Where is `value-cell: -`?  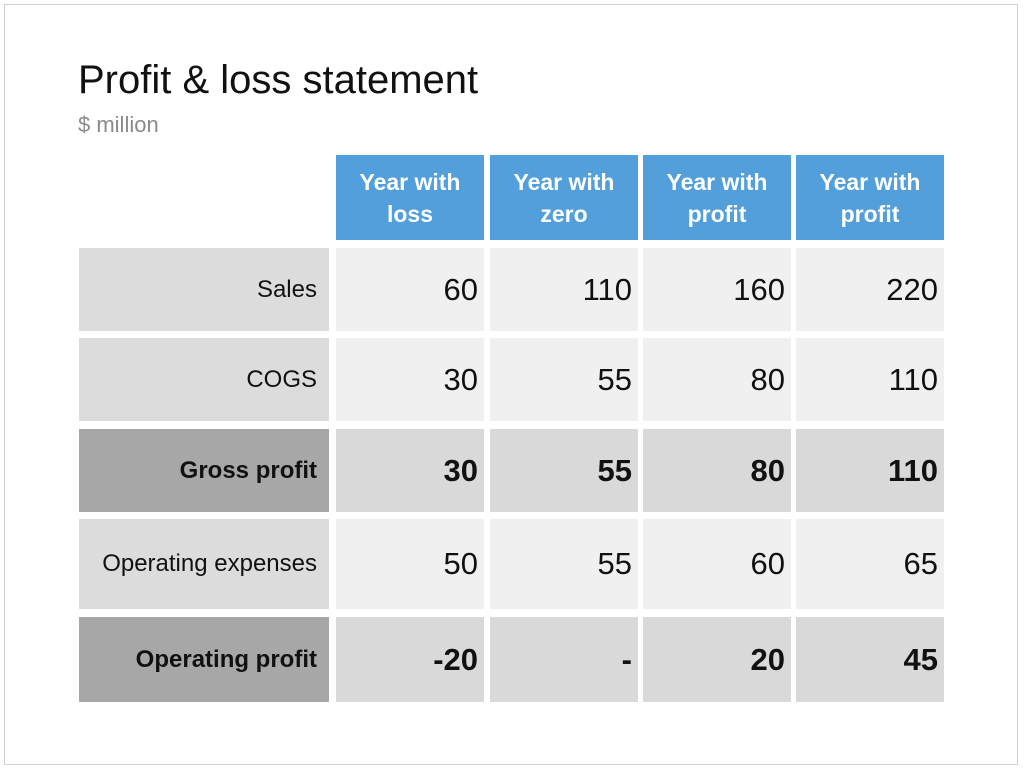 value-cell: - is located at coordinates (564, 659).